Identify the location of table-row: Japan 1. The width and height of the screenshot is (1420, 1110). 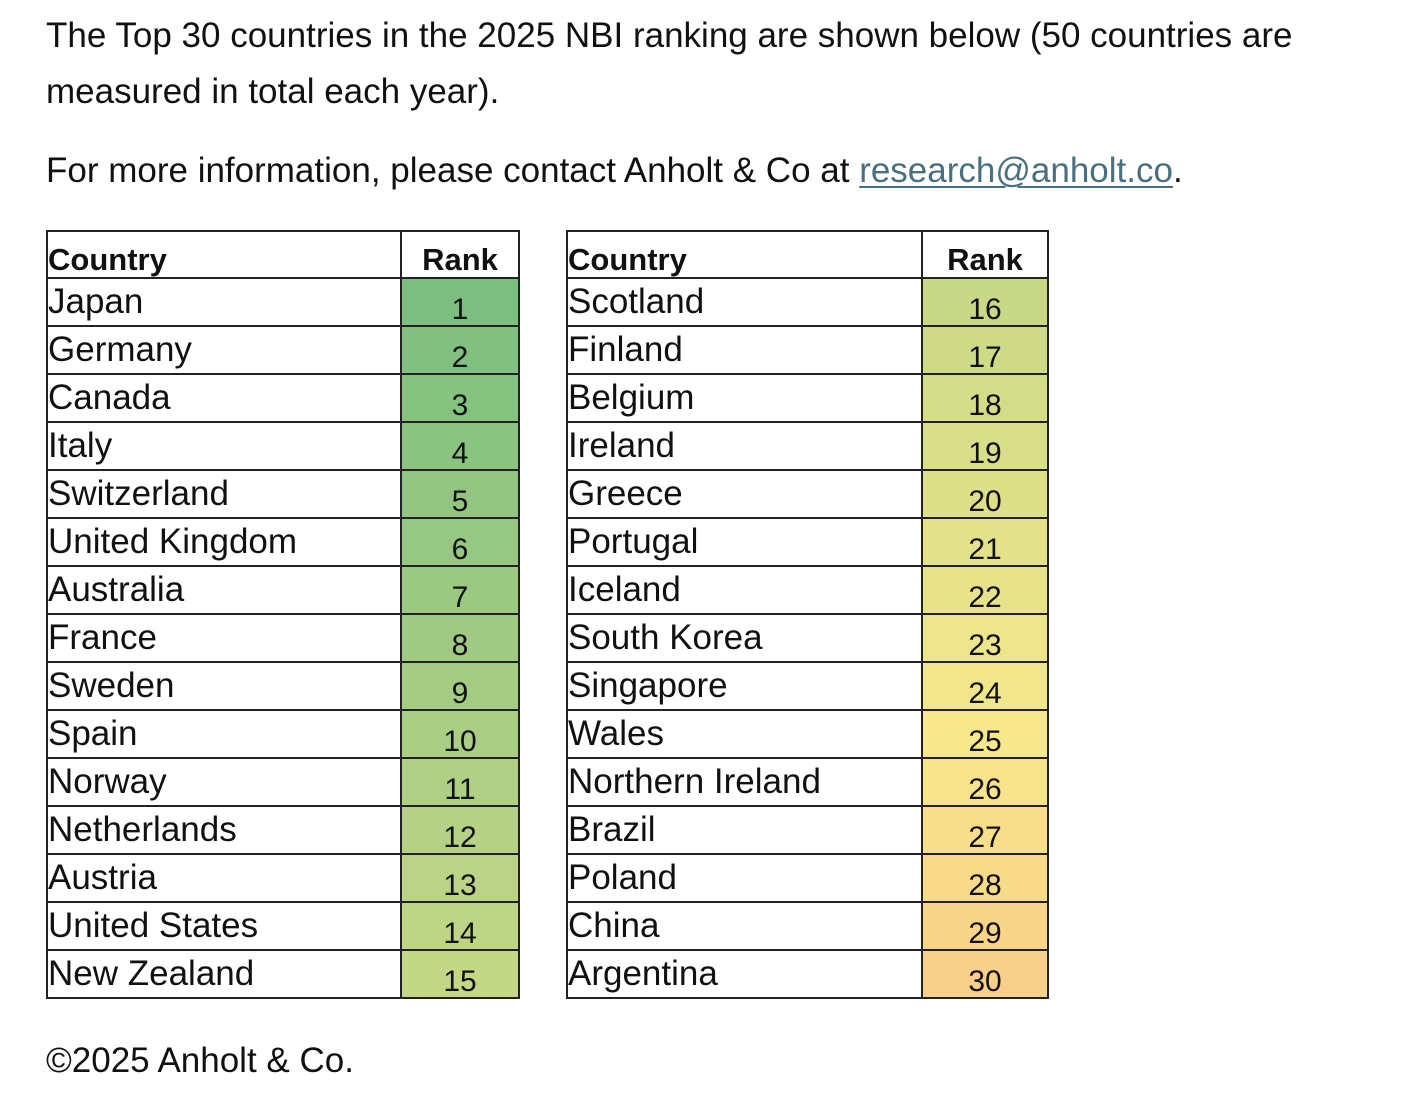
(283, 301).